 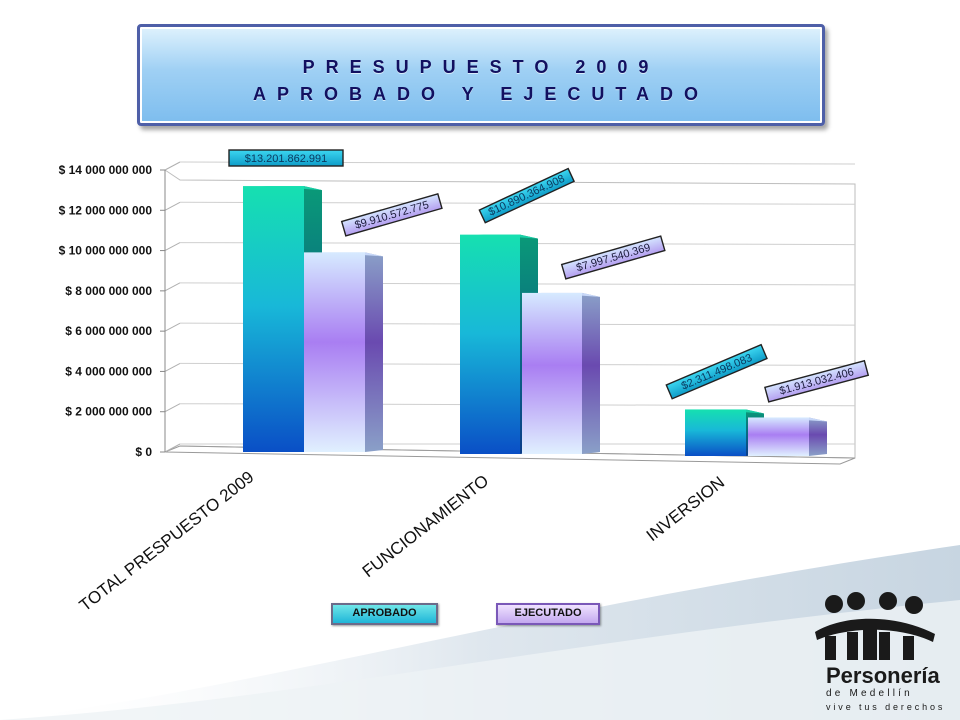 I want to click on data-label-executed: $7.997.540.369, so click(x=613, y=257).